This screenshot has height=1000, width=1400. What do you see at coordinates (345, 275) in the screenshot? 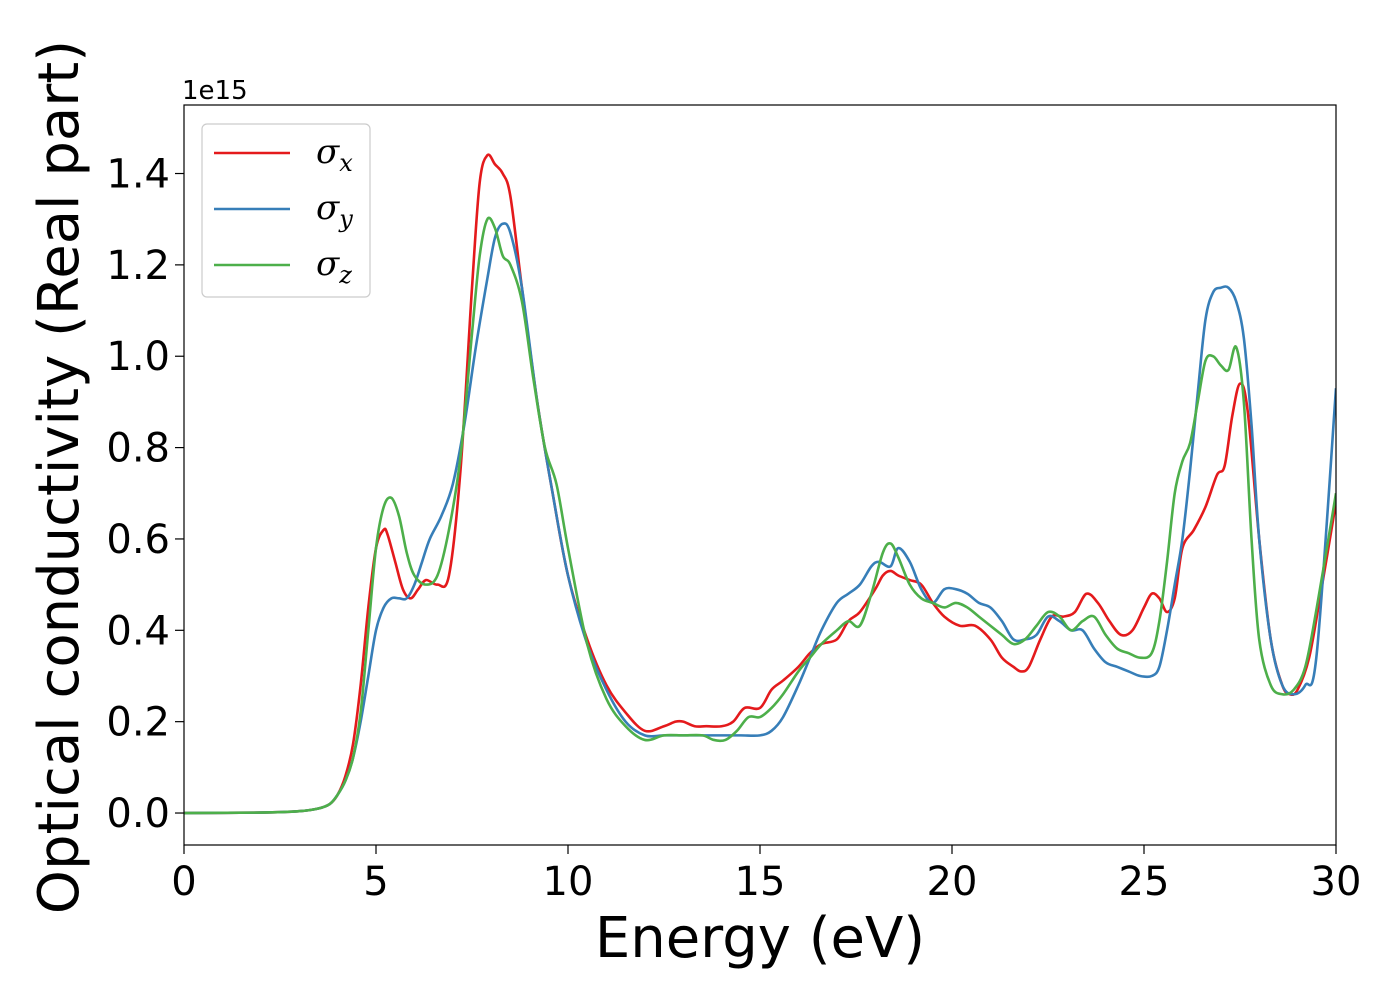
I see `legend-subscript: z` at bounding box center [345, 275].